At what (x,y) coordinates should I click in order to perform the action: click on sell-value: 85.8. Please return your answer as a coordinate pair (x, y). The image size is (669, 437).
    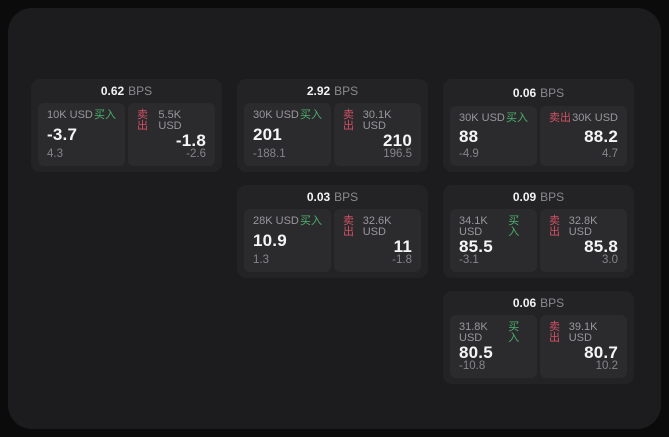
    Looking at the image, I should click on (601, 246).